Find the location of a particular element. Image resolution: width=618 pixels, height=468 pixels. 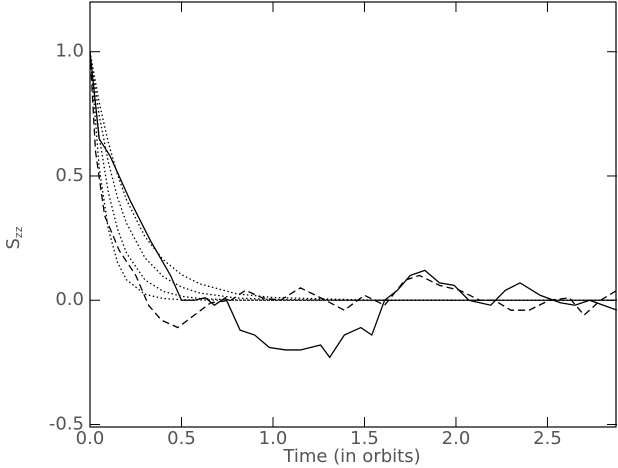

y-axis-label: Szz is located at coordinates (14, 237).